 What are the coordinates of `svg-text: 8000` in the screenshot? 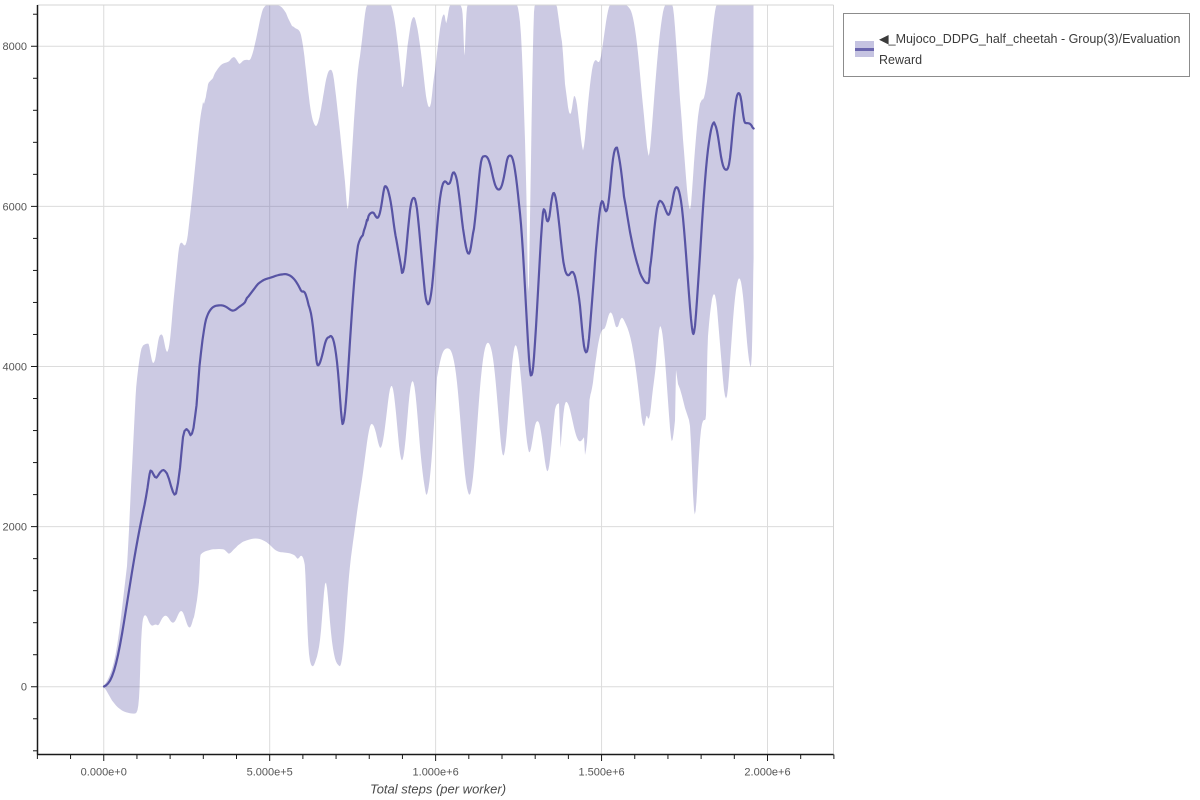 It's located at (15, 47).